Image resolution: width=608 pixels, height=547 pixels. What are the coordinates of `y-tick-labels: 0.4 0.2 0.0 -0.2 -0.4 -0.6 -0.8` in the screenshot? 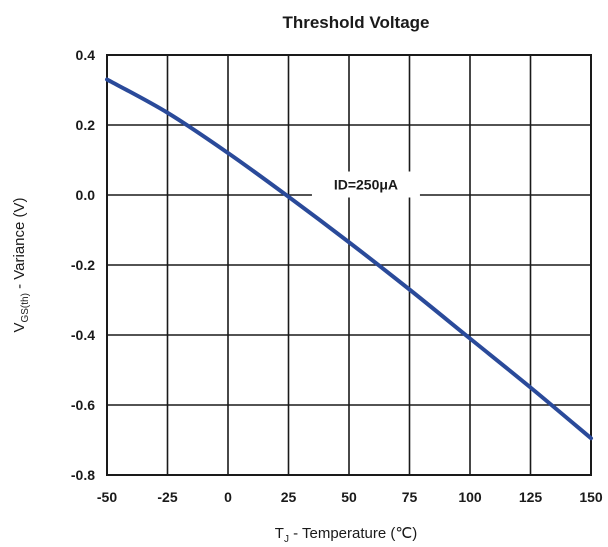 It's located at (83, 265).